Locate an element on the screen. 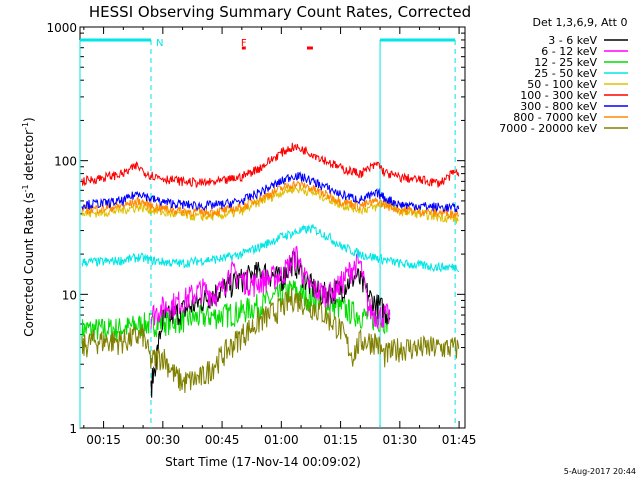 Image resolution: width=640 pixels, height=480 pixels. x-tick-label: 01:15 is located at coordinates (340, 440).